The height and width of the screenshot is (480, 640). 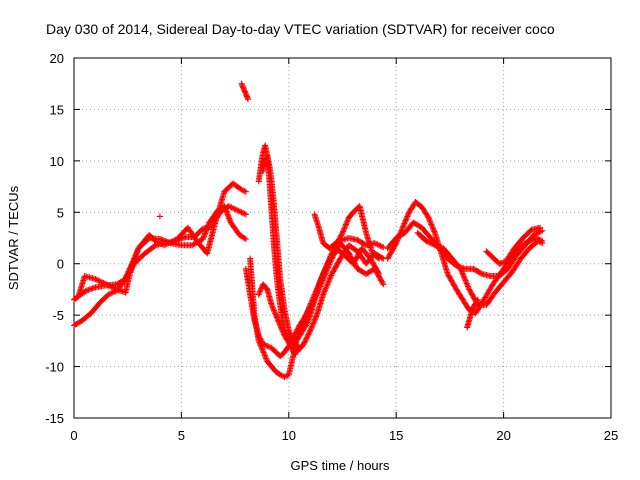 What do you see at coordinates (134, 263) in the screenshot?
I see `series-track-r` at bounding box center [134, 263].